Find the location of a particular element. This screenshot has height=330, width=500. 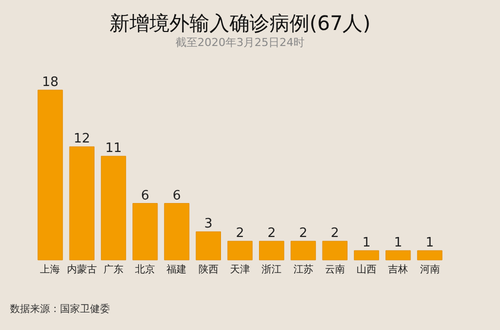

x-tick-label: 陕西 is located at coordinates (208, 270).